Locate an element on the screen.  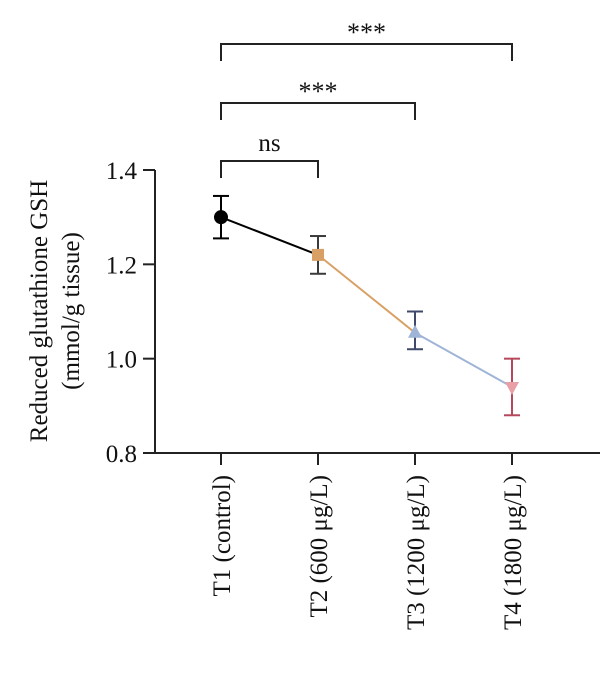
x-tick-label: T3 (1200 μg/L) is located at coordinates (416, 552).